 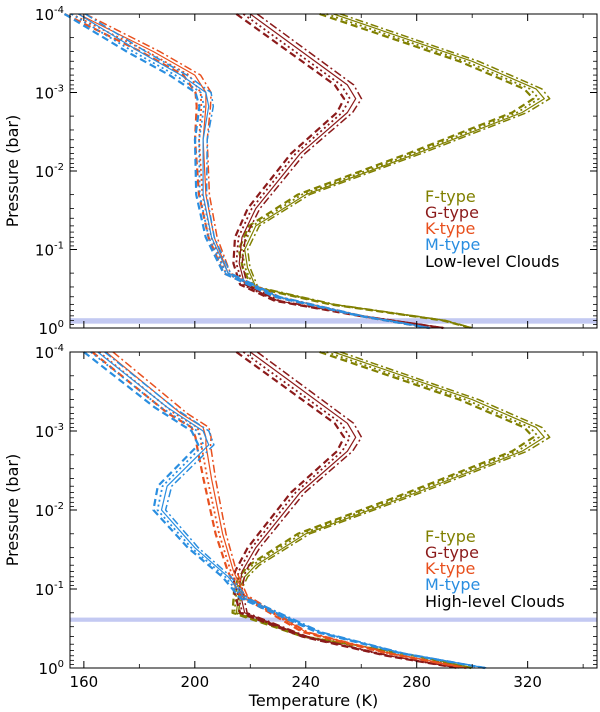 I want to click on x-tick-label: 200, so click(x=194, y=682).